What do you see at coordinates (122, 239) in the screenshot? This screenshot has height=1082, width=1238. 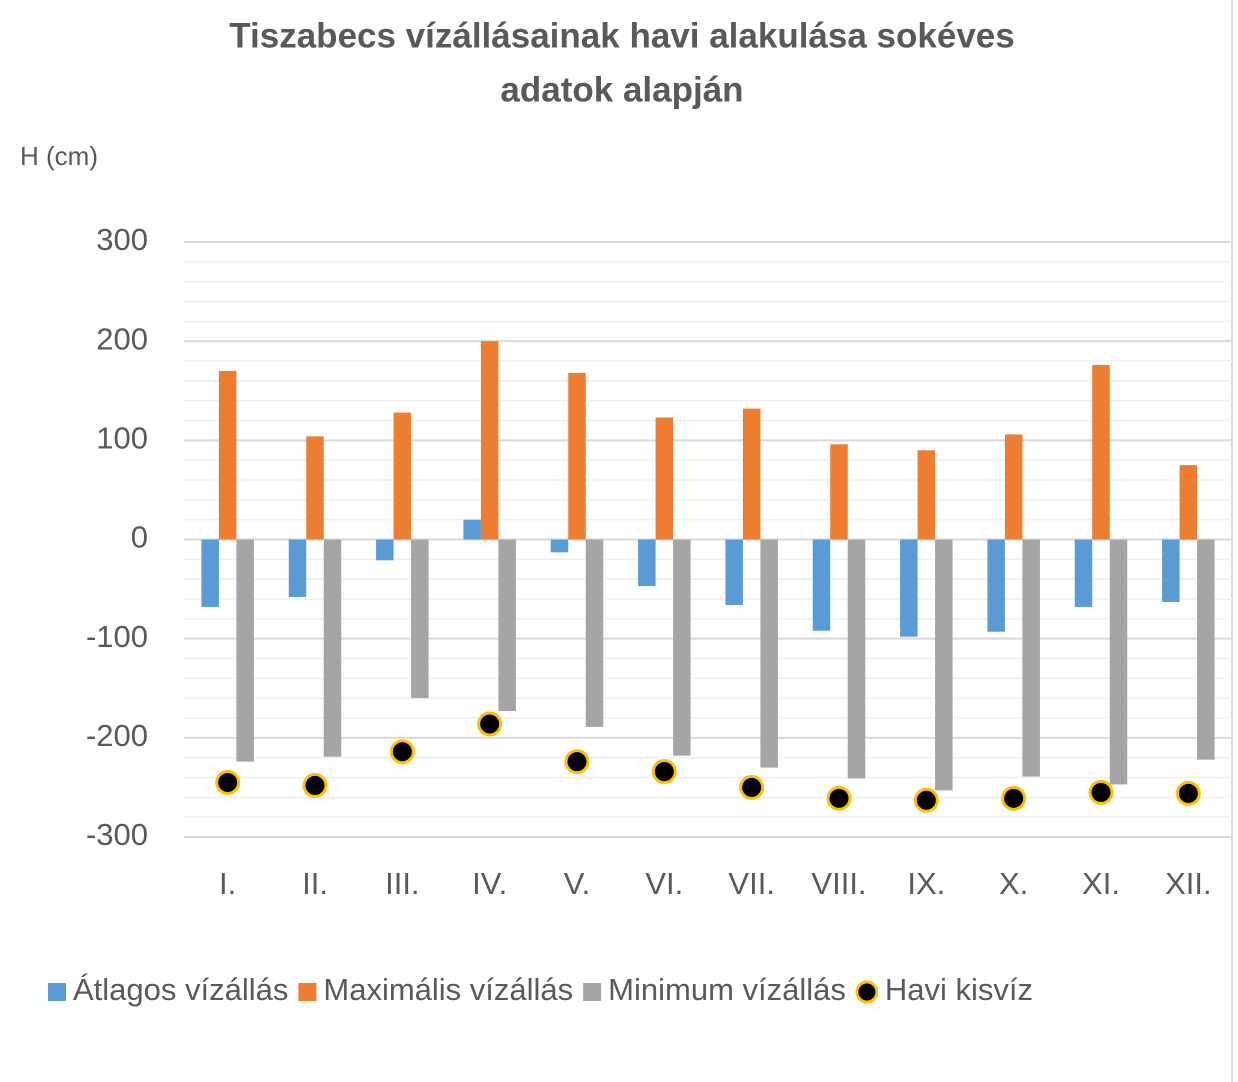 I see `y-tick-label: 300` at bounding box center [122, 239].